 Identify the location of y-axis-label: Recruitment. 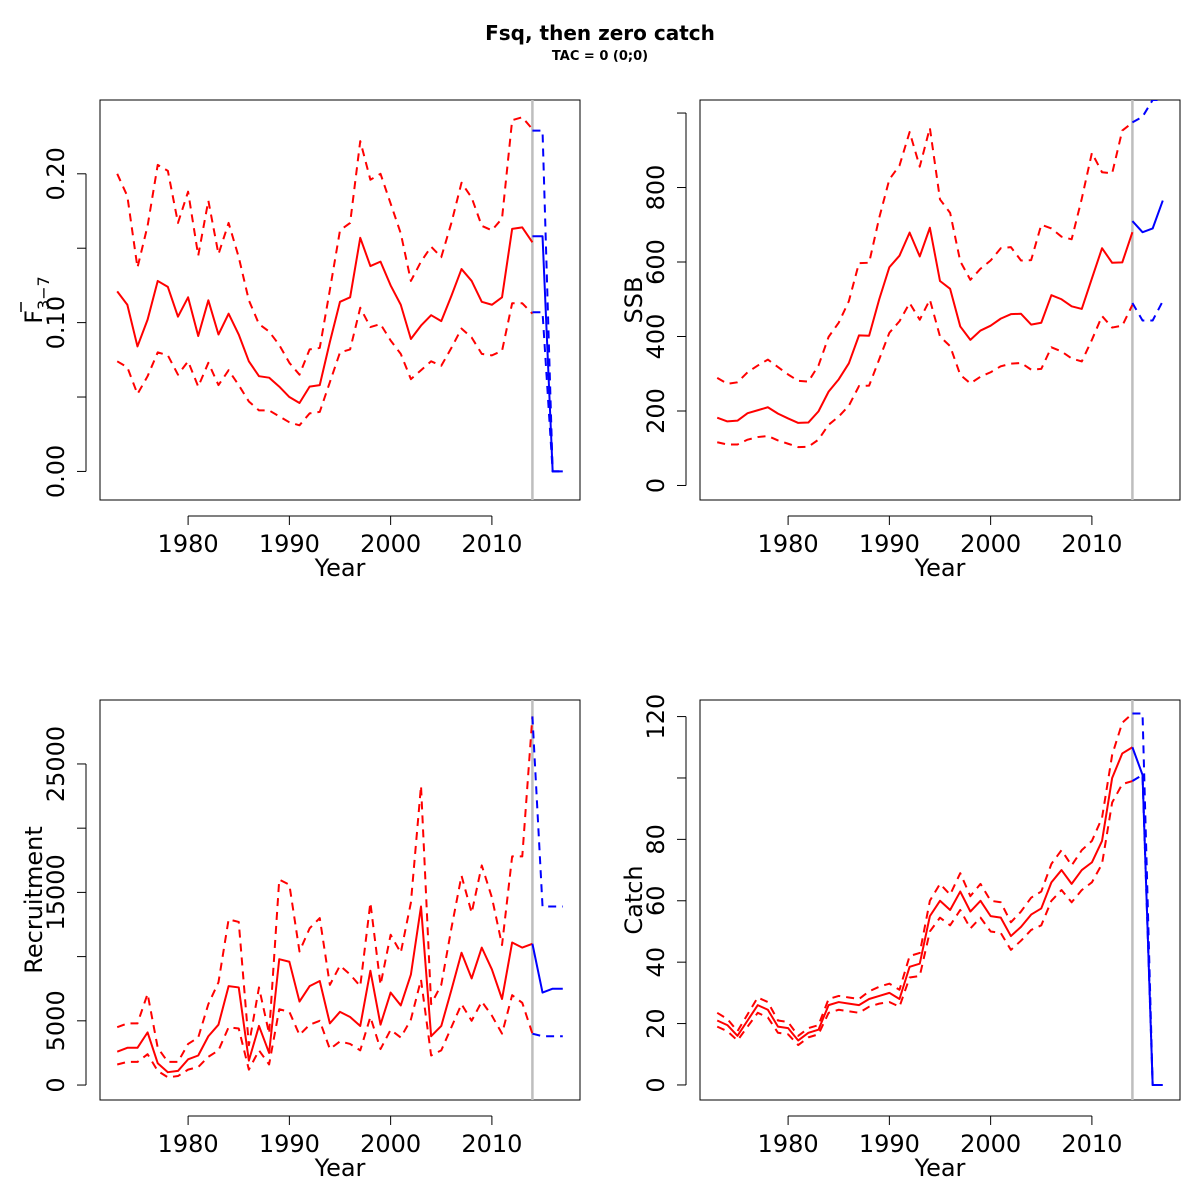
(34, 899).